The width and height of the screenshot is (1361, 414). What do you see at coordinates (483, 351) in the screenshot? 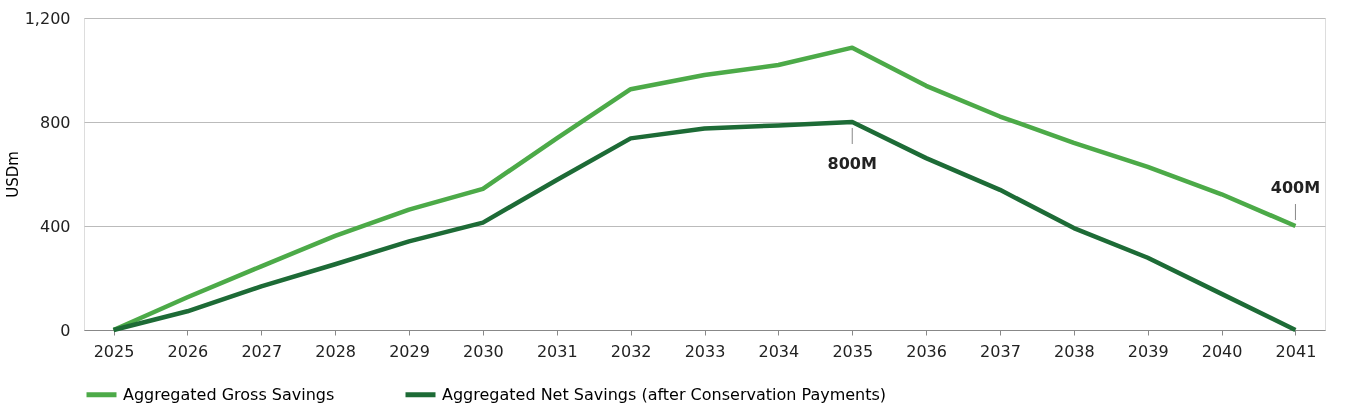
I see `x-tick-label: 2030` at bounding box center [483, 351].